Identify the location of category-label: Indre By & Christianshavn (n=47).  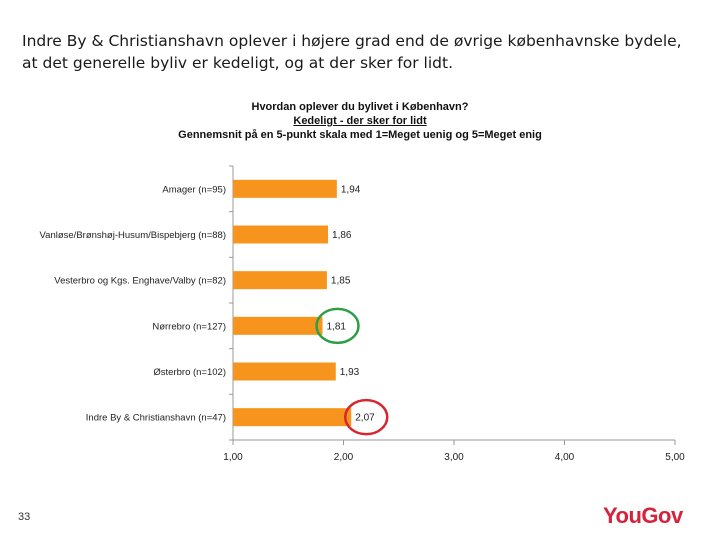
(156, 418).